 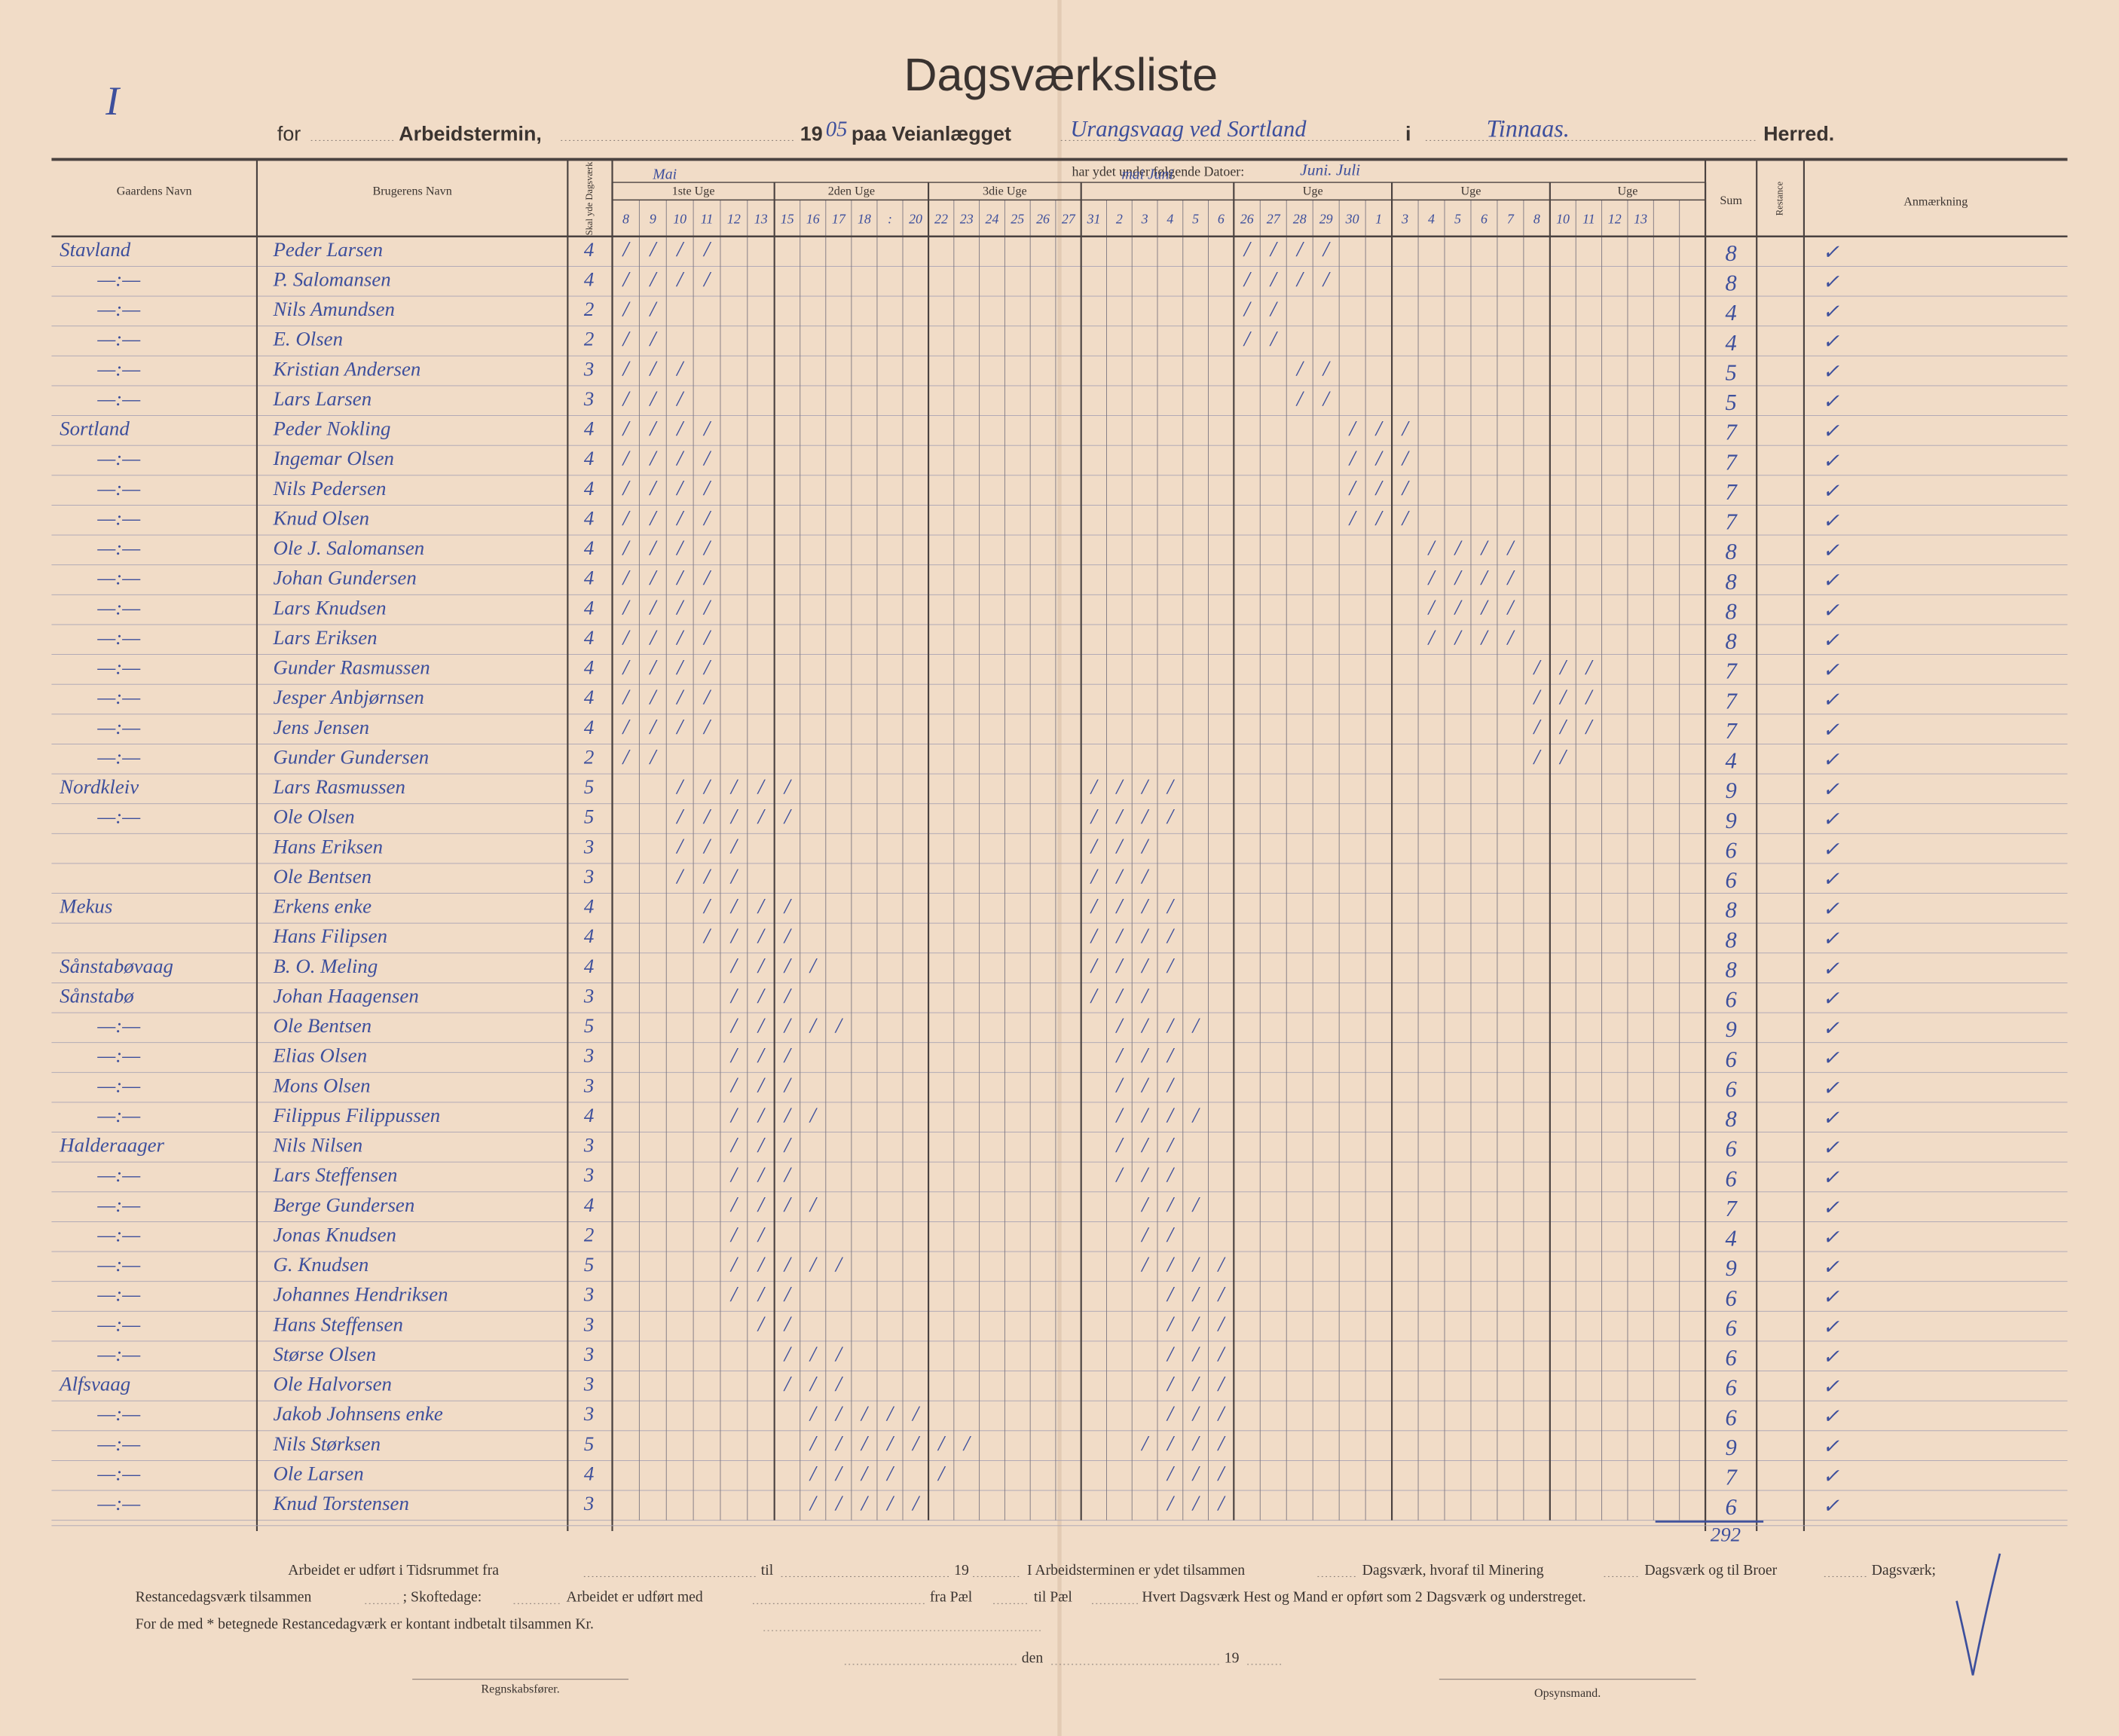 What do you see at coordinates (154, 191) in the screenshot?
I see `header-farm: Gaardens Navn` at bounding box center [154, 191].